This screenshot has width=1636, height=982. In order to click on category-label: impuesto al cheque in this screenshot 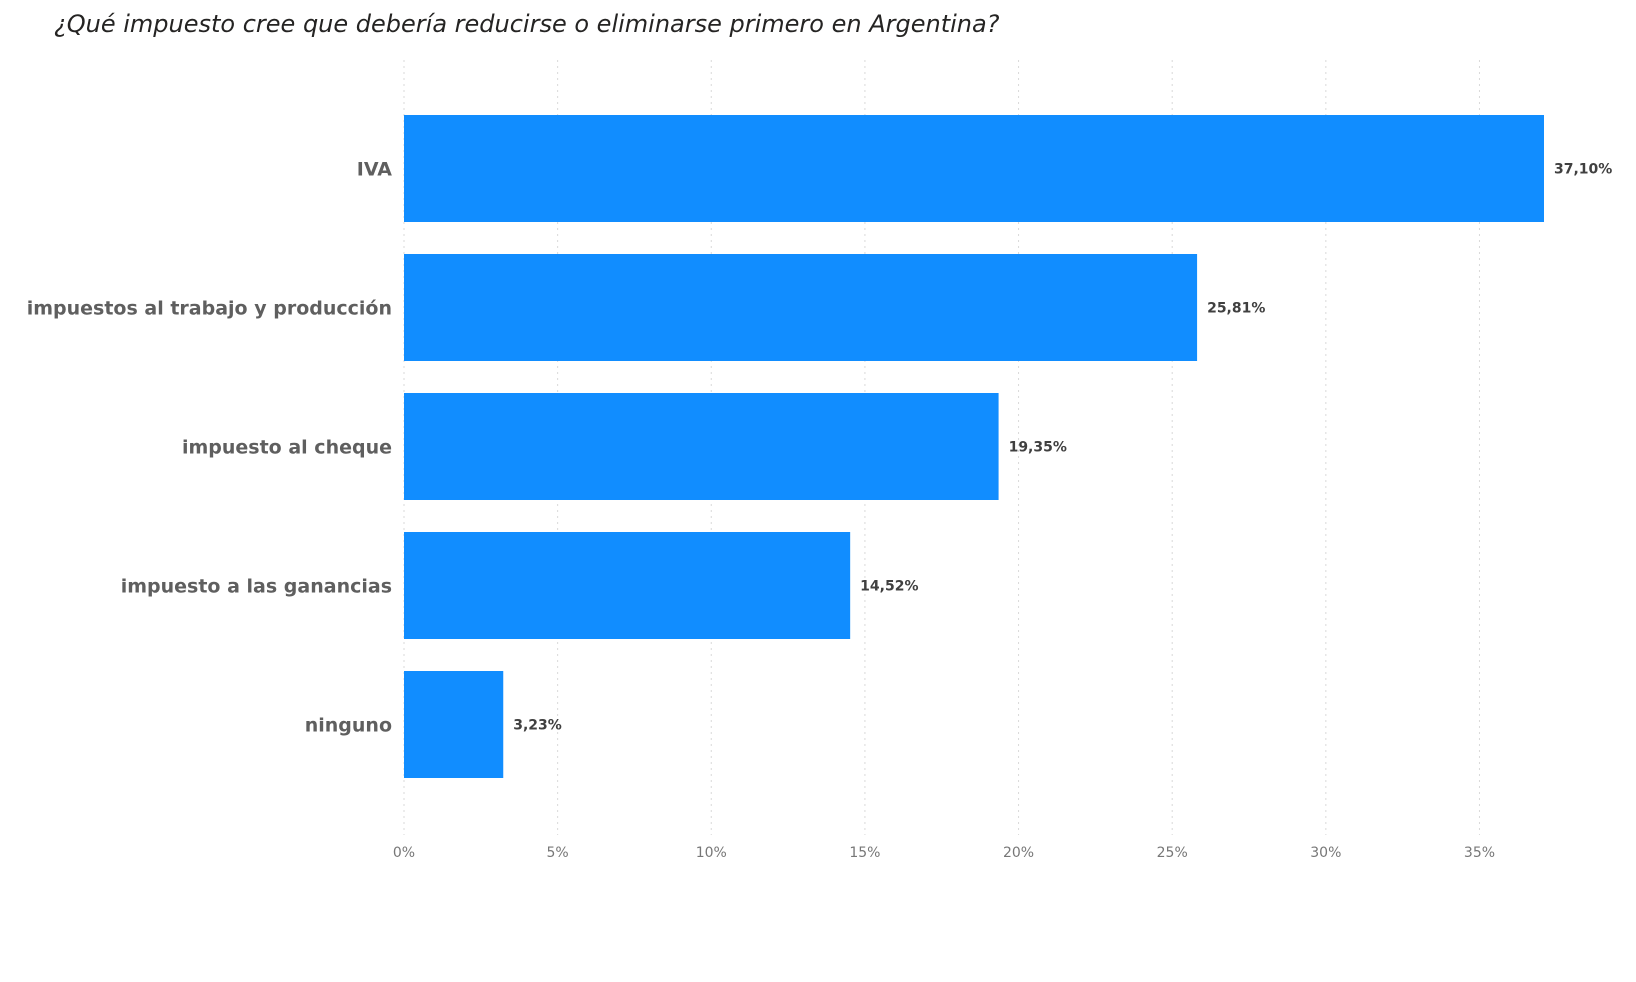, I will do `click(287, 448)`.